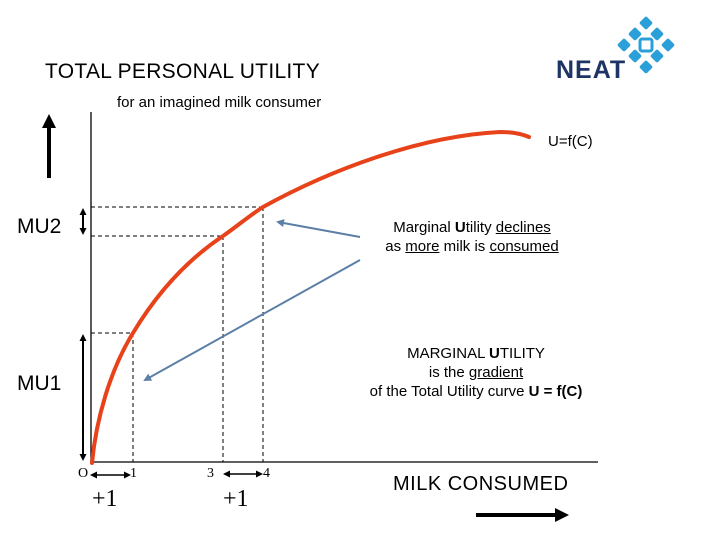 Image resolution: width=720 pixels, height=540 pixels. I want to click on slide-title: TOTAL PERSONAL UTILITY, so click(182, 71).